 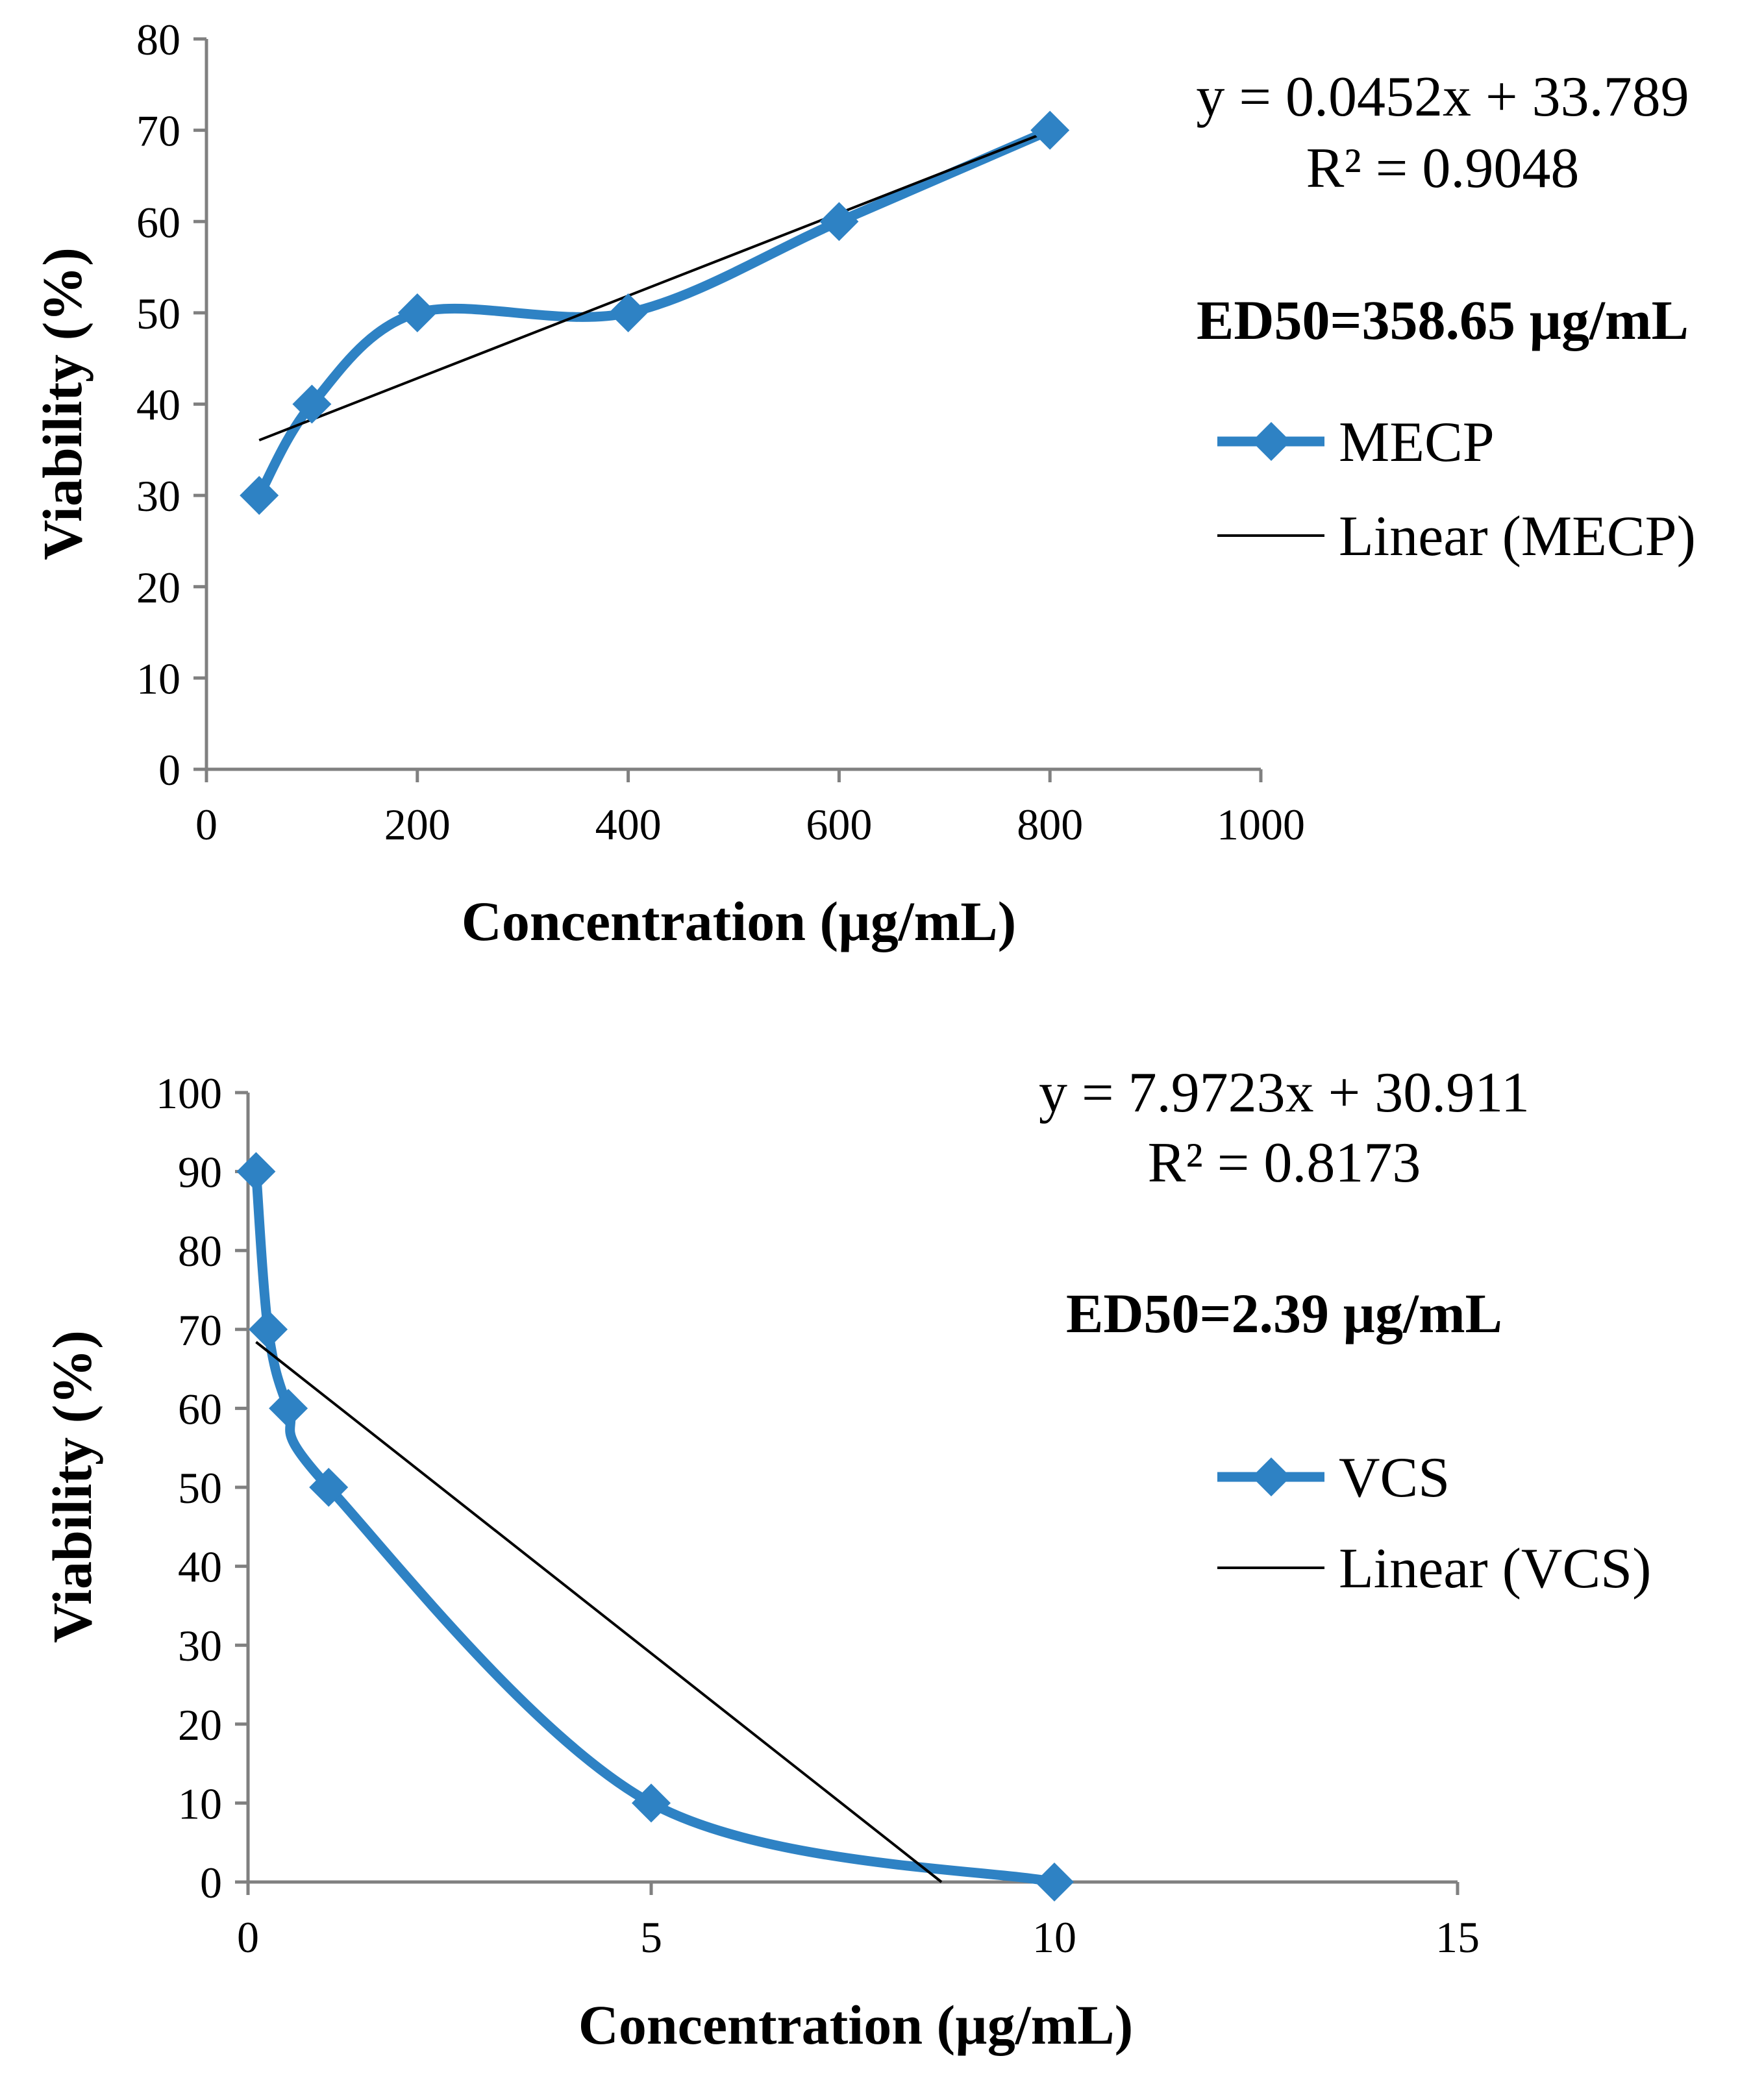 What do you see at coordinates (1443, 320) in the screenshot?
I see `ed50-label: ED50=358.65 µg/mL` at bounding box center [1443, 320].